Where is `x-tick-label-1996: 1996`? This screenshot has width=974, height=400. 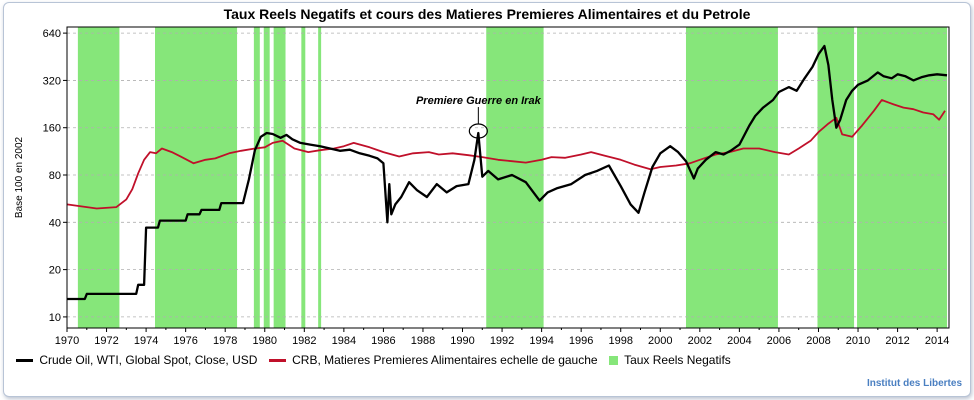 x-tick-label-1996: 1996 is located at coordinates (581, 341).